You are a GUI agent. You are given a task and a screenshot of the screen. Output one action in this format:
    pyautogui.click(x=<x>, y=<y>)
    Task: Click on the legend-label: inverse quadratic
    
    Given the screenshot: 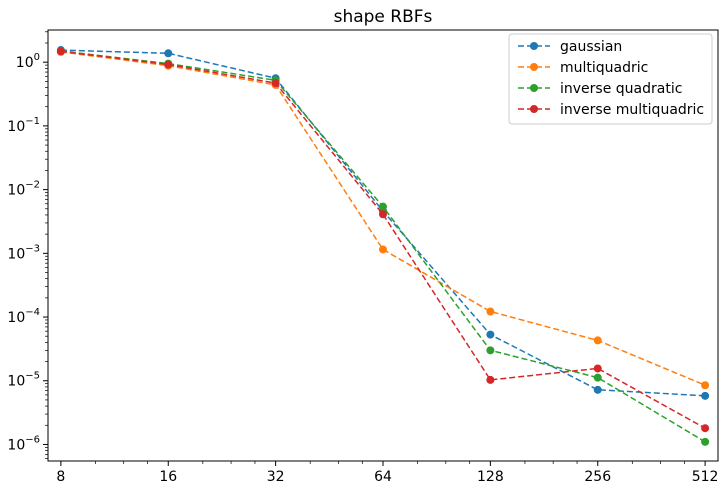 What is the action you would take?
    pyautogui.click(x=621, y=89)
    